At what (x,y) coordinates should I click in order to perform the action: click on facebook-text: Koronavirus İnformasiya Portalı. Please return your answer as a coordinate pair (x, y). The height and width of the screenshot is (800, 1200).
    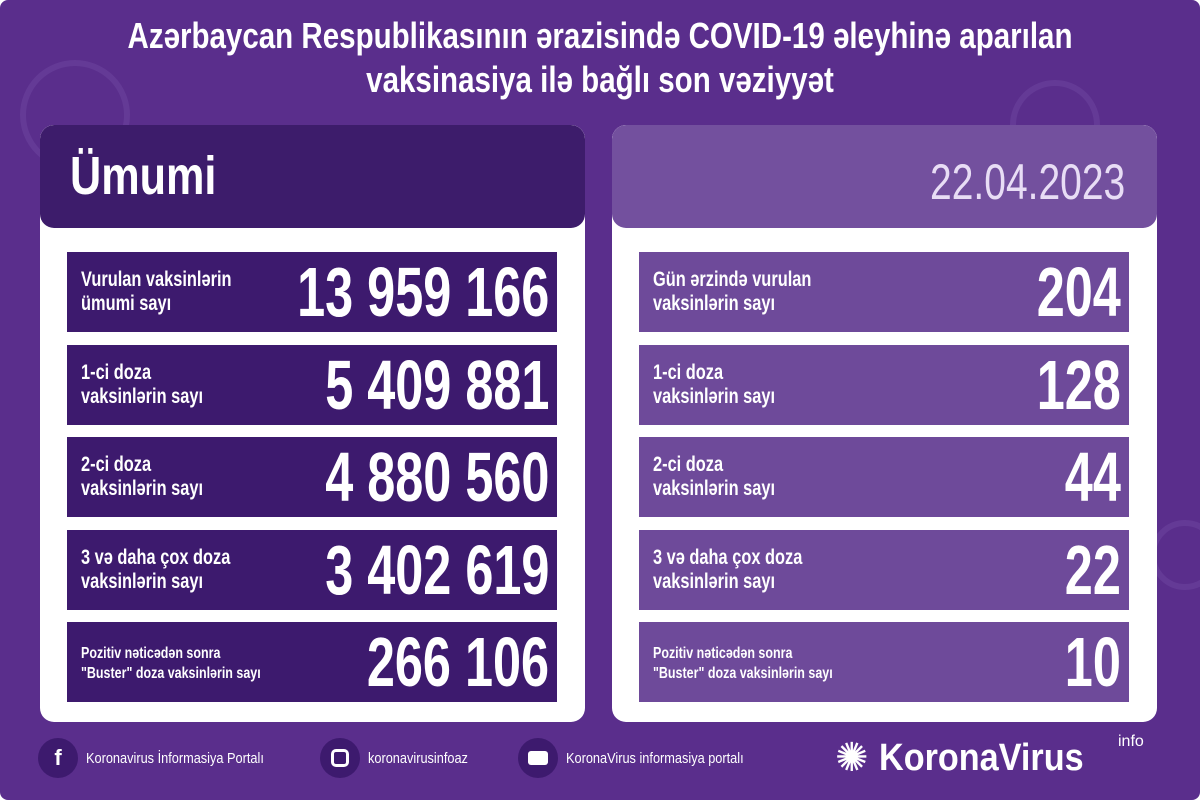
    Looking at the image, I should click on (175, 758).